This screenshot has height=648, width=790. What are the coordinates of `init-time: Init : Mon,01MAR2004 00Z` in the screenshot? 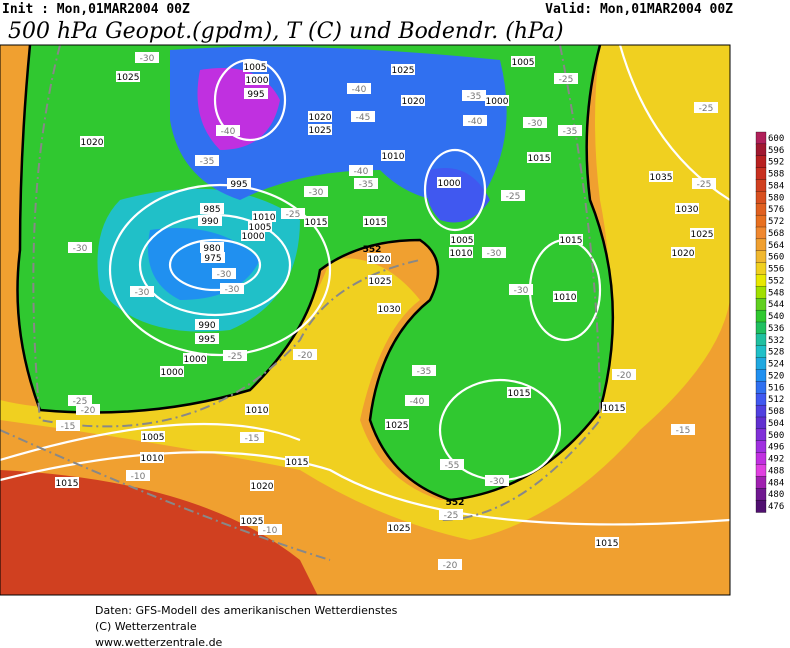 It's located at (96, 9).